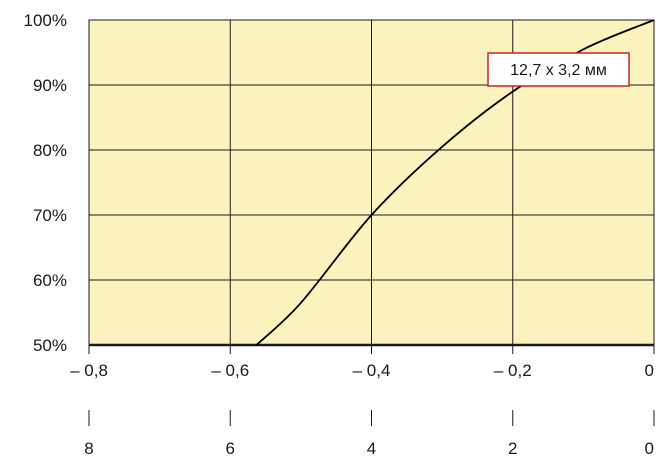 Image resolution: width=659 pixels, height=463 pixels. Describe the element at coordinates (45, 20) in the screenshot. I see `y-tick-label: 100%` at that location.